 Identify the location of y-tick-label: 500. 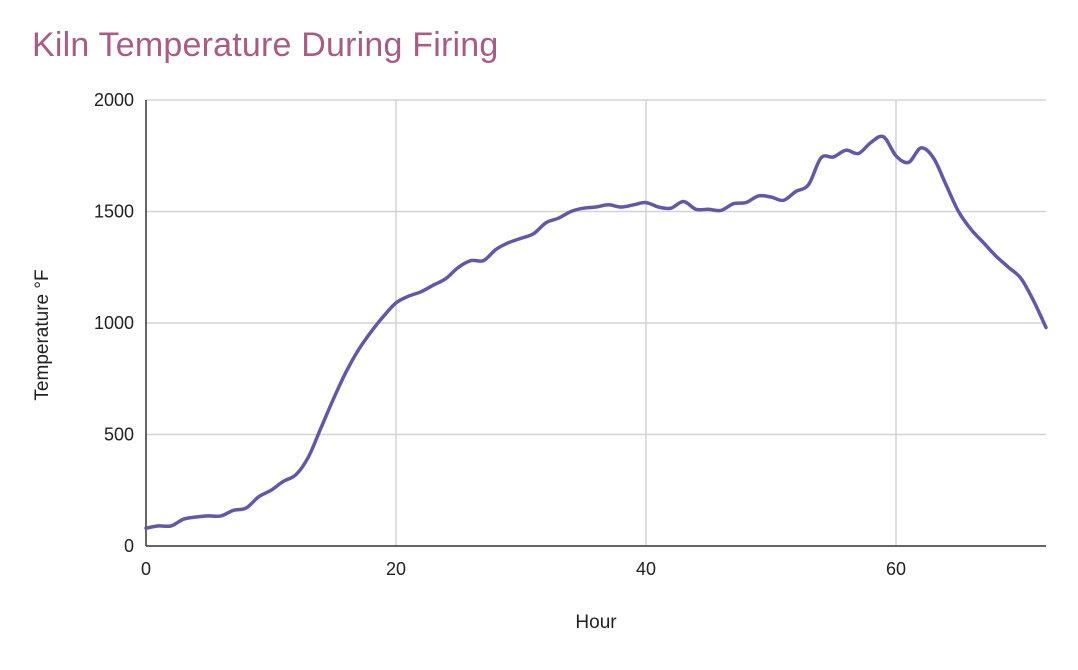
(119, 435).